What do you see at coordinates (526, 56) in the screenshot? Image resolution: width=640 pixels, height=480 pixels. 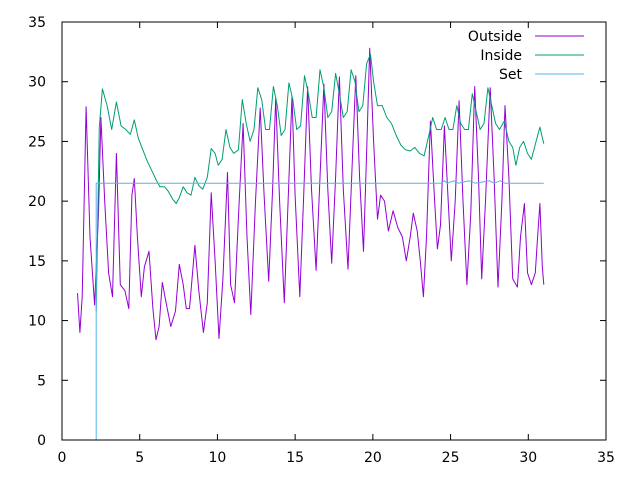 I see `legend: Outside Inside Set` at bounding box center [526, 56].